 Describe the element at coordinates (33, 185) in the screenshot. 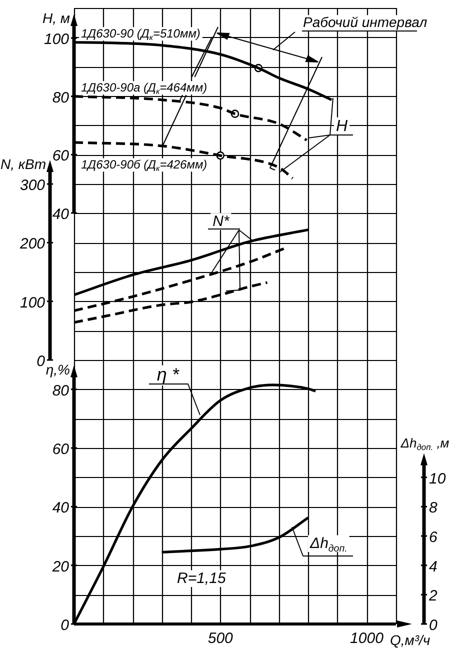

I see `y-tick-label: 300` at that location.